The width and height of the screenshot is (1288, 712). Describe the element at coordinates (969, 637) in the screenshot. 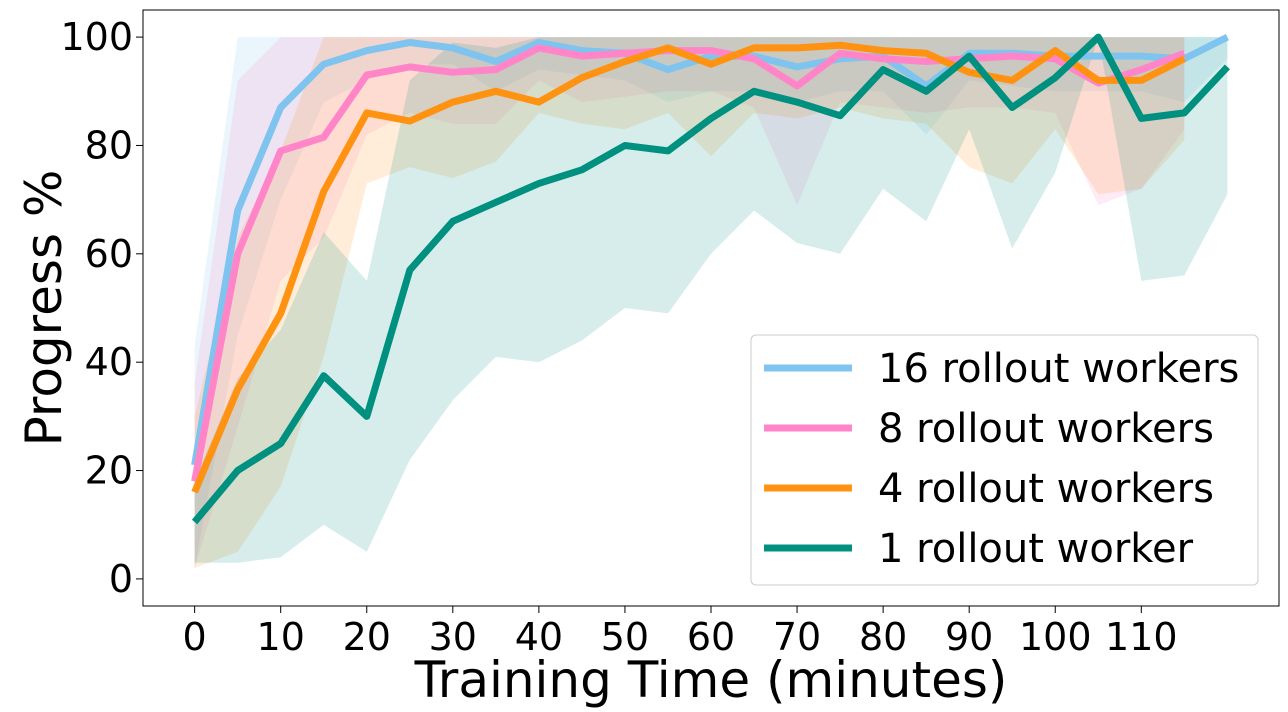

I see `x-tick-label: 90` at that location.